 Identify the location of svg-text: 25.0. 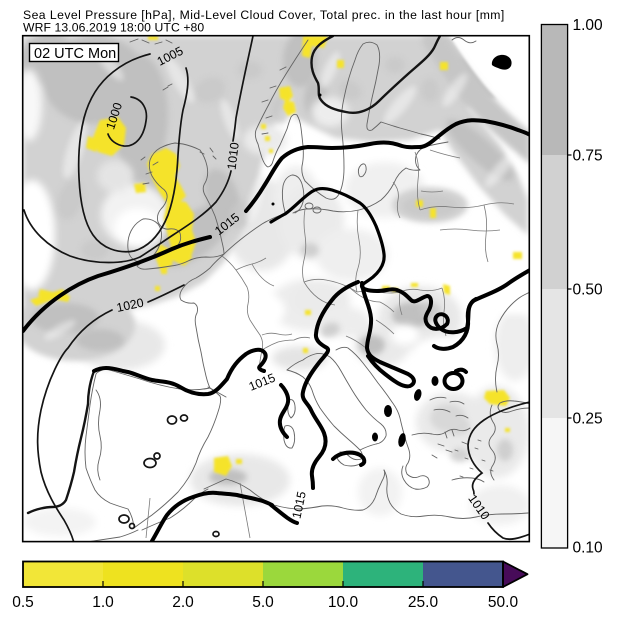
(423, 602).